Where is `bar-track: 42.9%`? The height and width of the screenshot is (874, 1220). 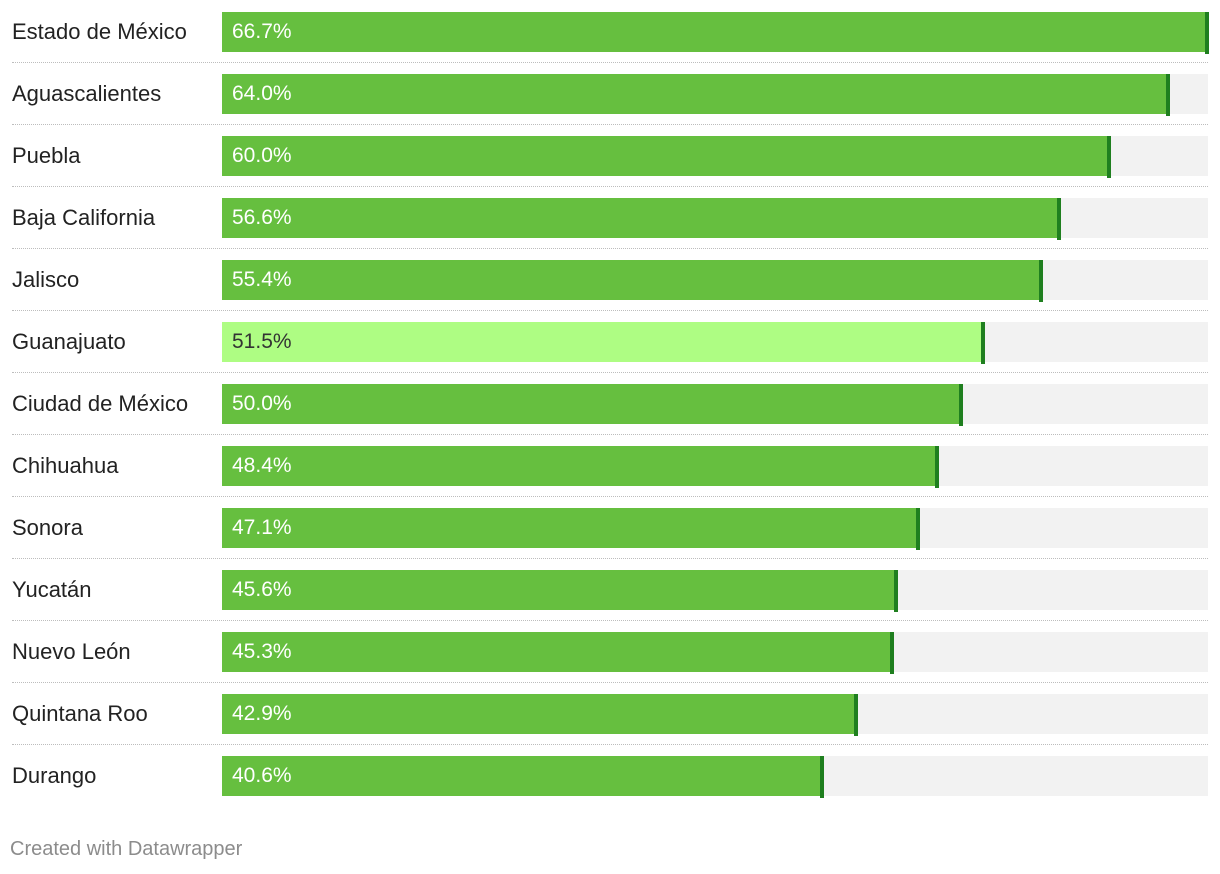
bar-track: 42.9% is located at coordinates (715, 715).